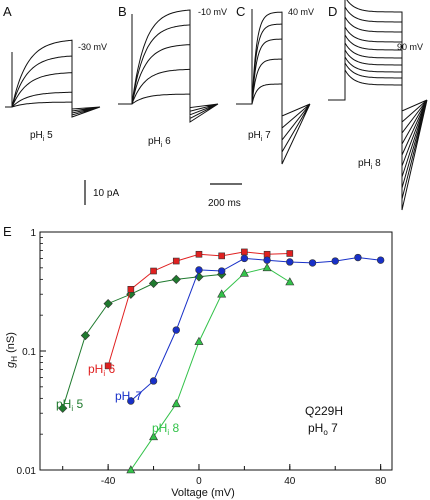 The width and height of the screenshot is (430, 500). What do you see at coordinates (290, 481) in the screenshot?
I see `x-tick-label: 40` at bounding box center [290, 481].